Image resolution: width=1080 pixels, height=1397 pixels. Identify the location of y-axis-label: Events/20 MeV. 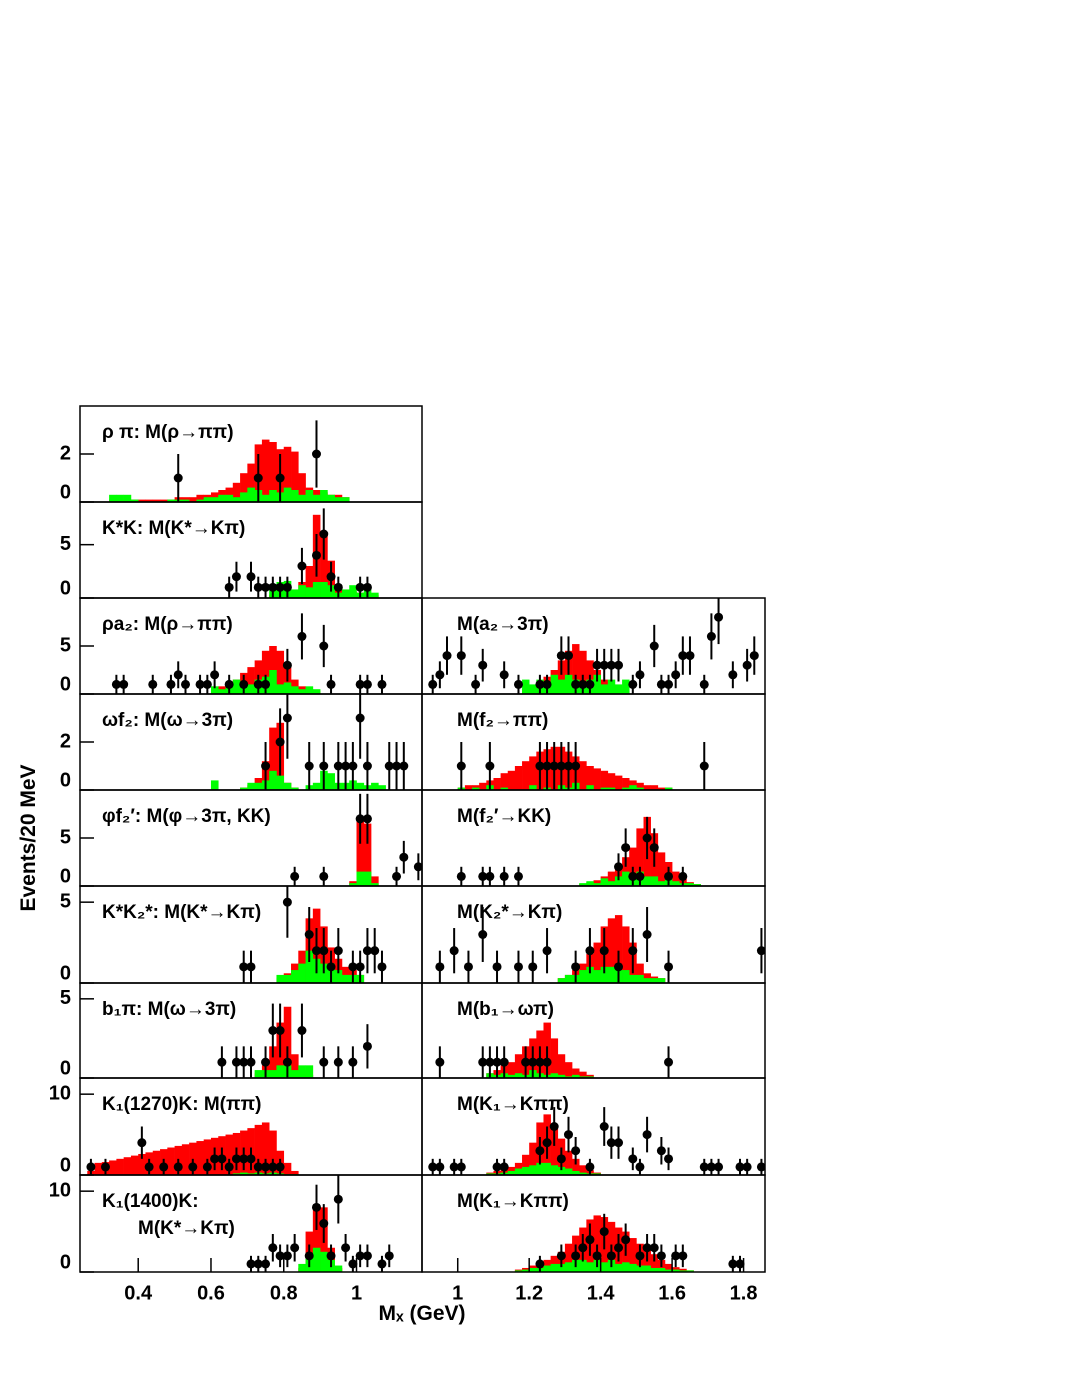
(28, 837).